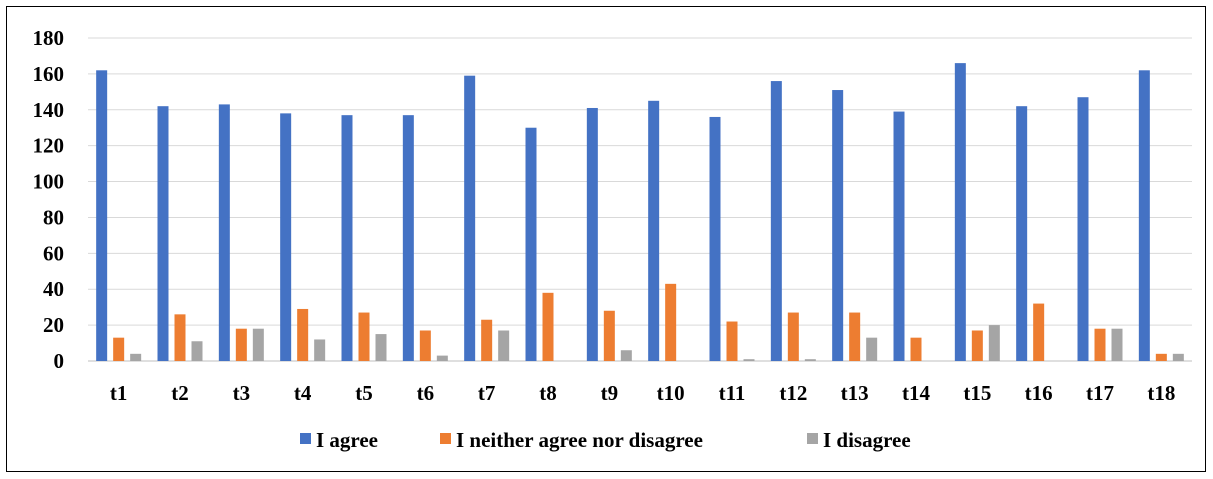 The height and width of the screenshot is (479, 1213). I want to click on y-tick-label: 60, so click(53, 253).